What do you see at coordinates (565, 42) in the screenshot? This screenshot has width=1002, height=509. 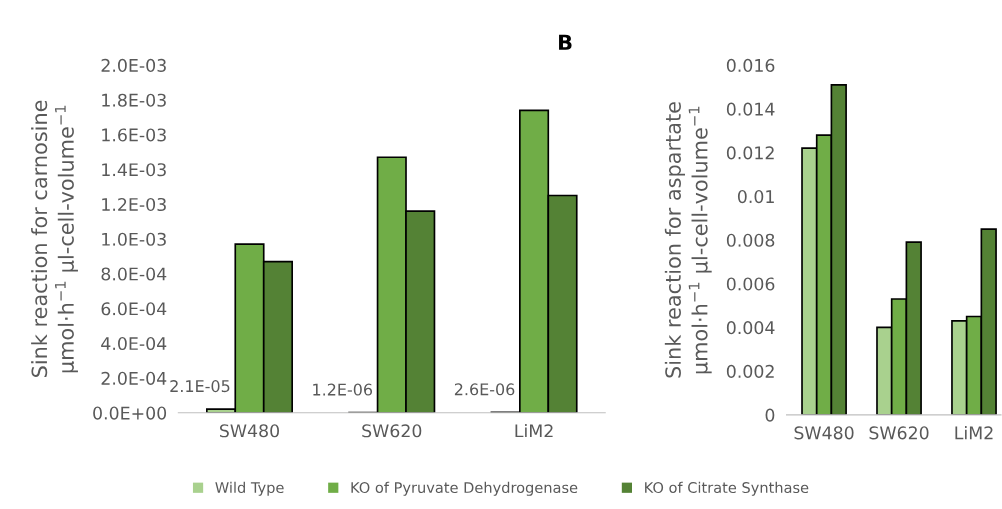 I see `chart-title: B` at bounding box center [565, 42].